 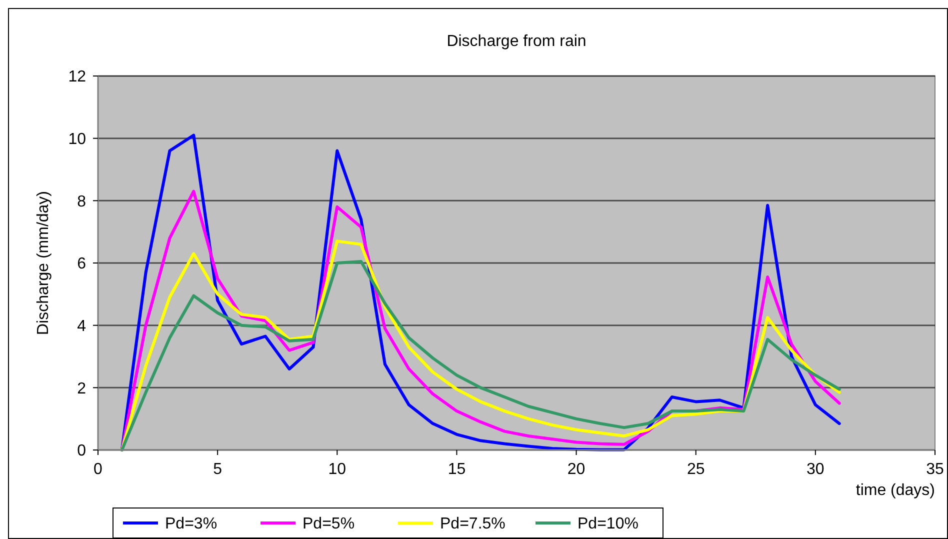 What do you see at coordinates (98, 469) in the screenshot?
I see `x-tick-label: 0` at bounding box center [98, 469].